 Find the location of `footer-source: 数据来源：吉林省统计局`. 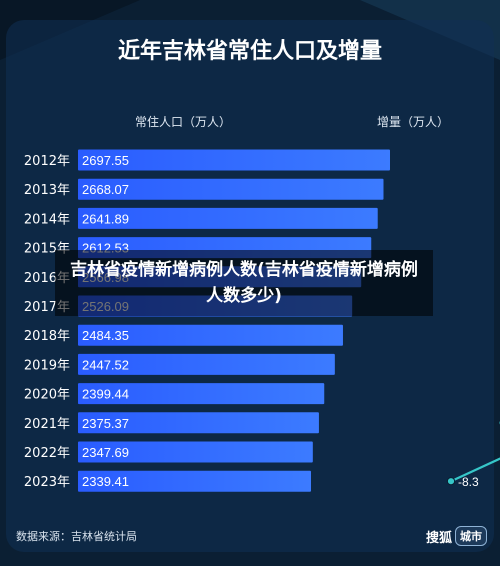

footer-source: 数据来源：吉林省统计局 is located at coordinates (76, 537).